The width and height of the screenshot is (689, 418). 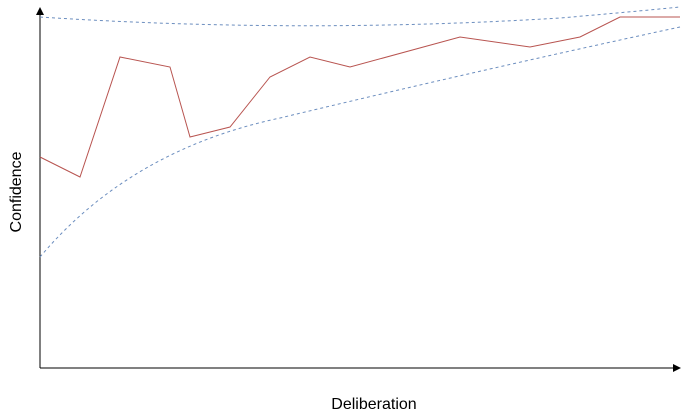 What do you see at coordinates (360, 16) in the screenshot?
I see `upper-bound` at bounding box center [360, 16].